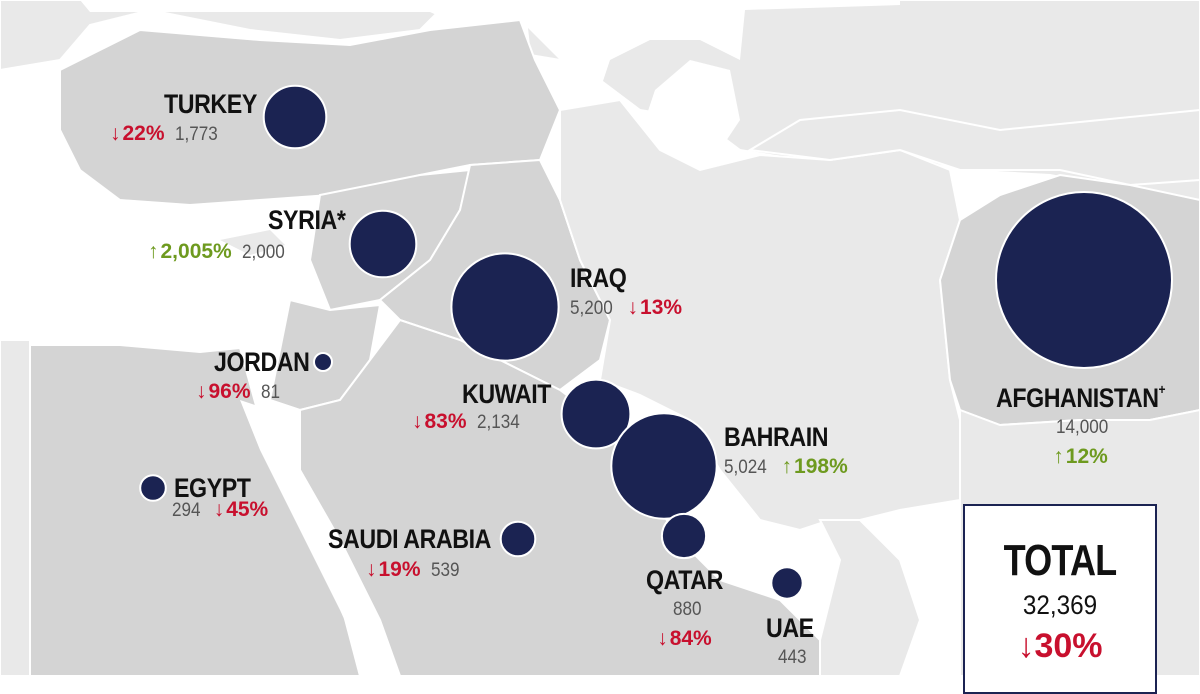  Describe the element at coordinates (196, 134) in the screenshot. I see `count-turkey: 1,773` at that location.